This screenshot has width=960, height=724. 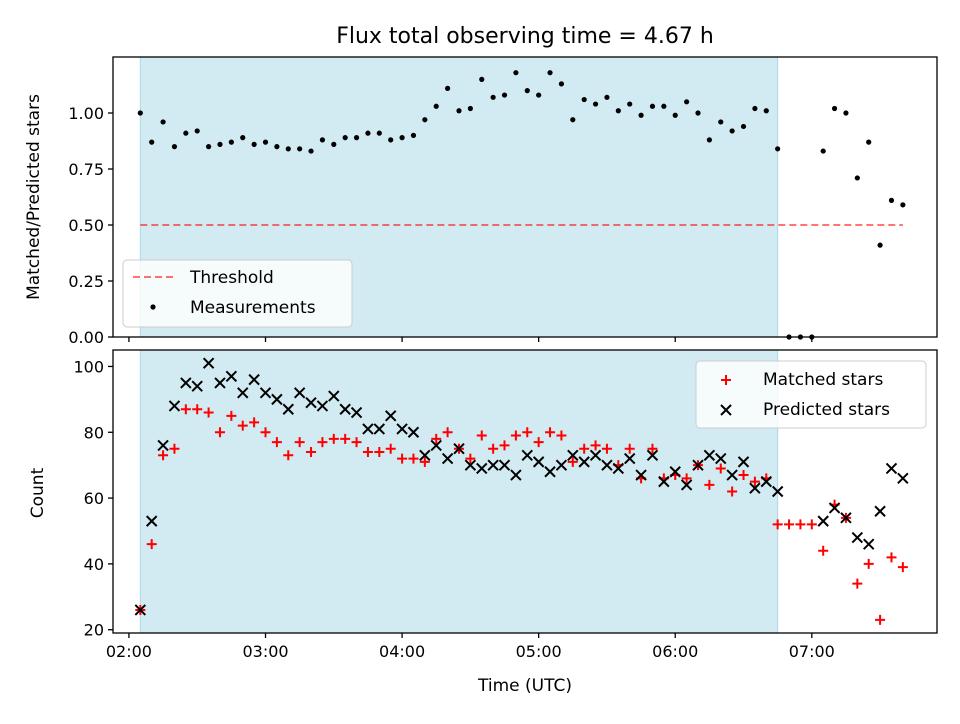 What do you see at coordinates (826, 410) in the screenshot?
I see `legend-predicted-label: Predicted stars` at bounding box center [826, 410].